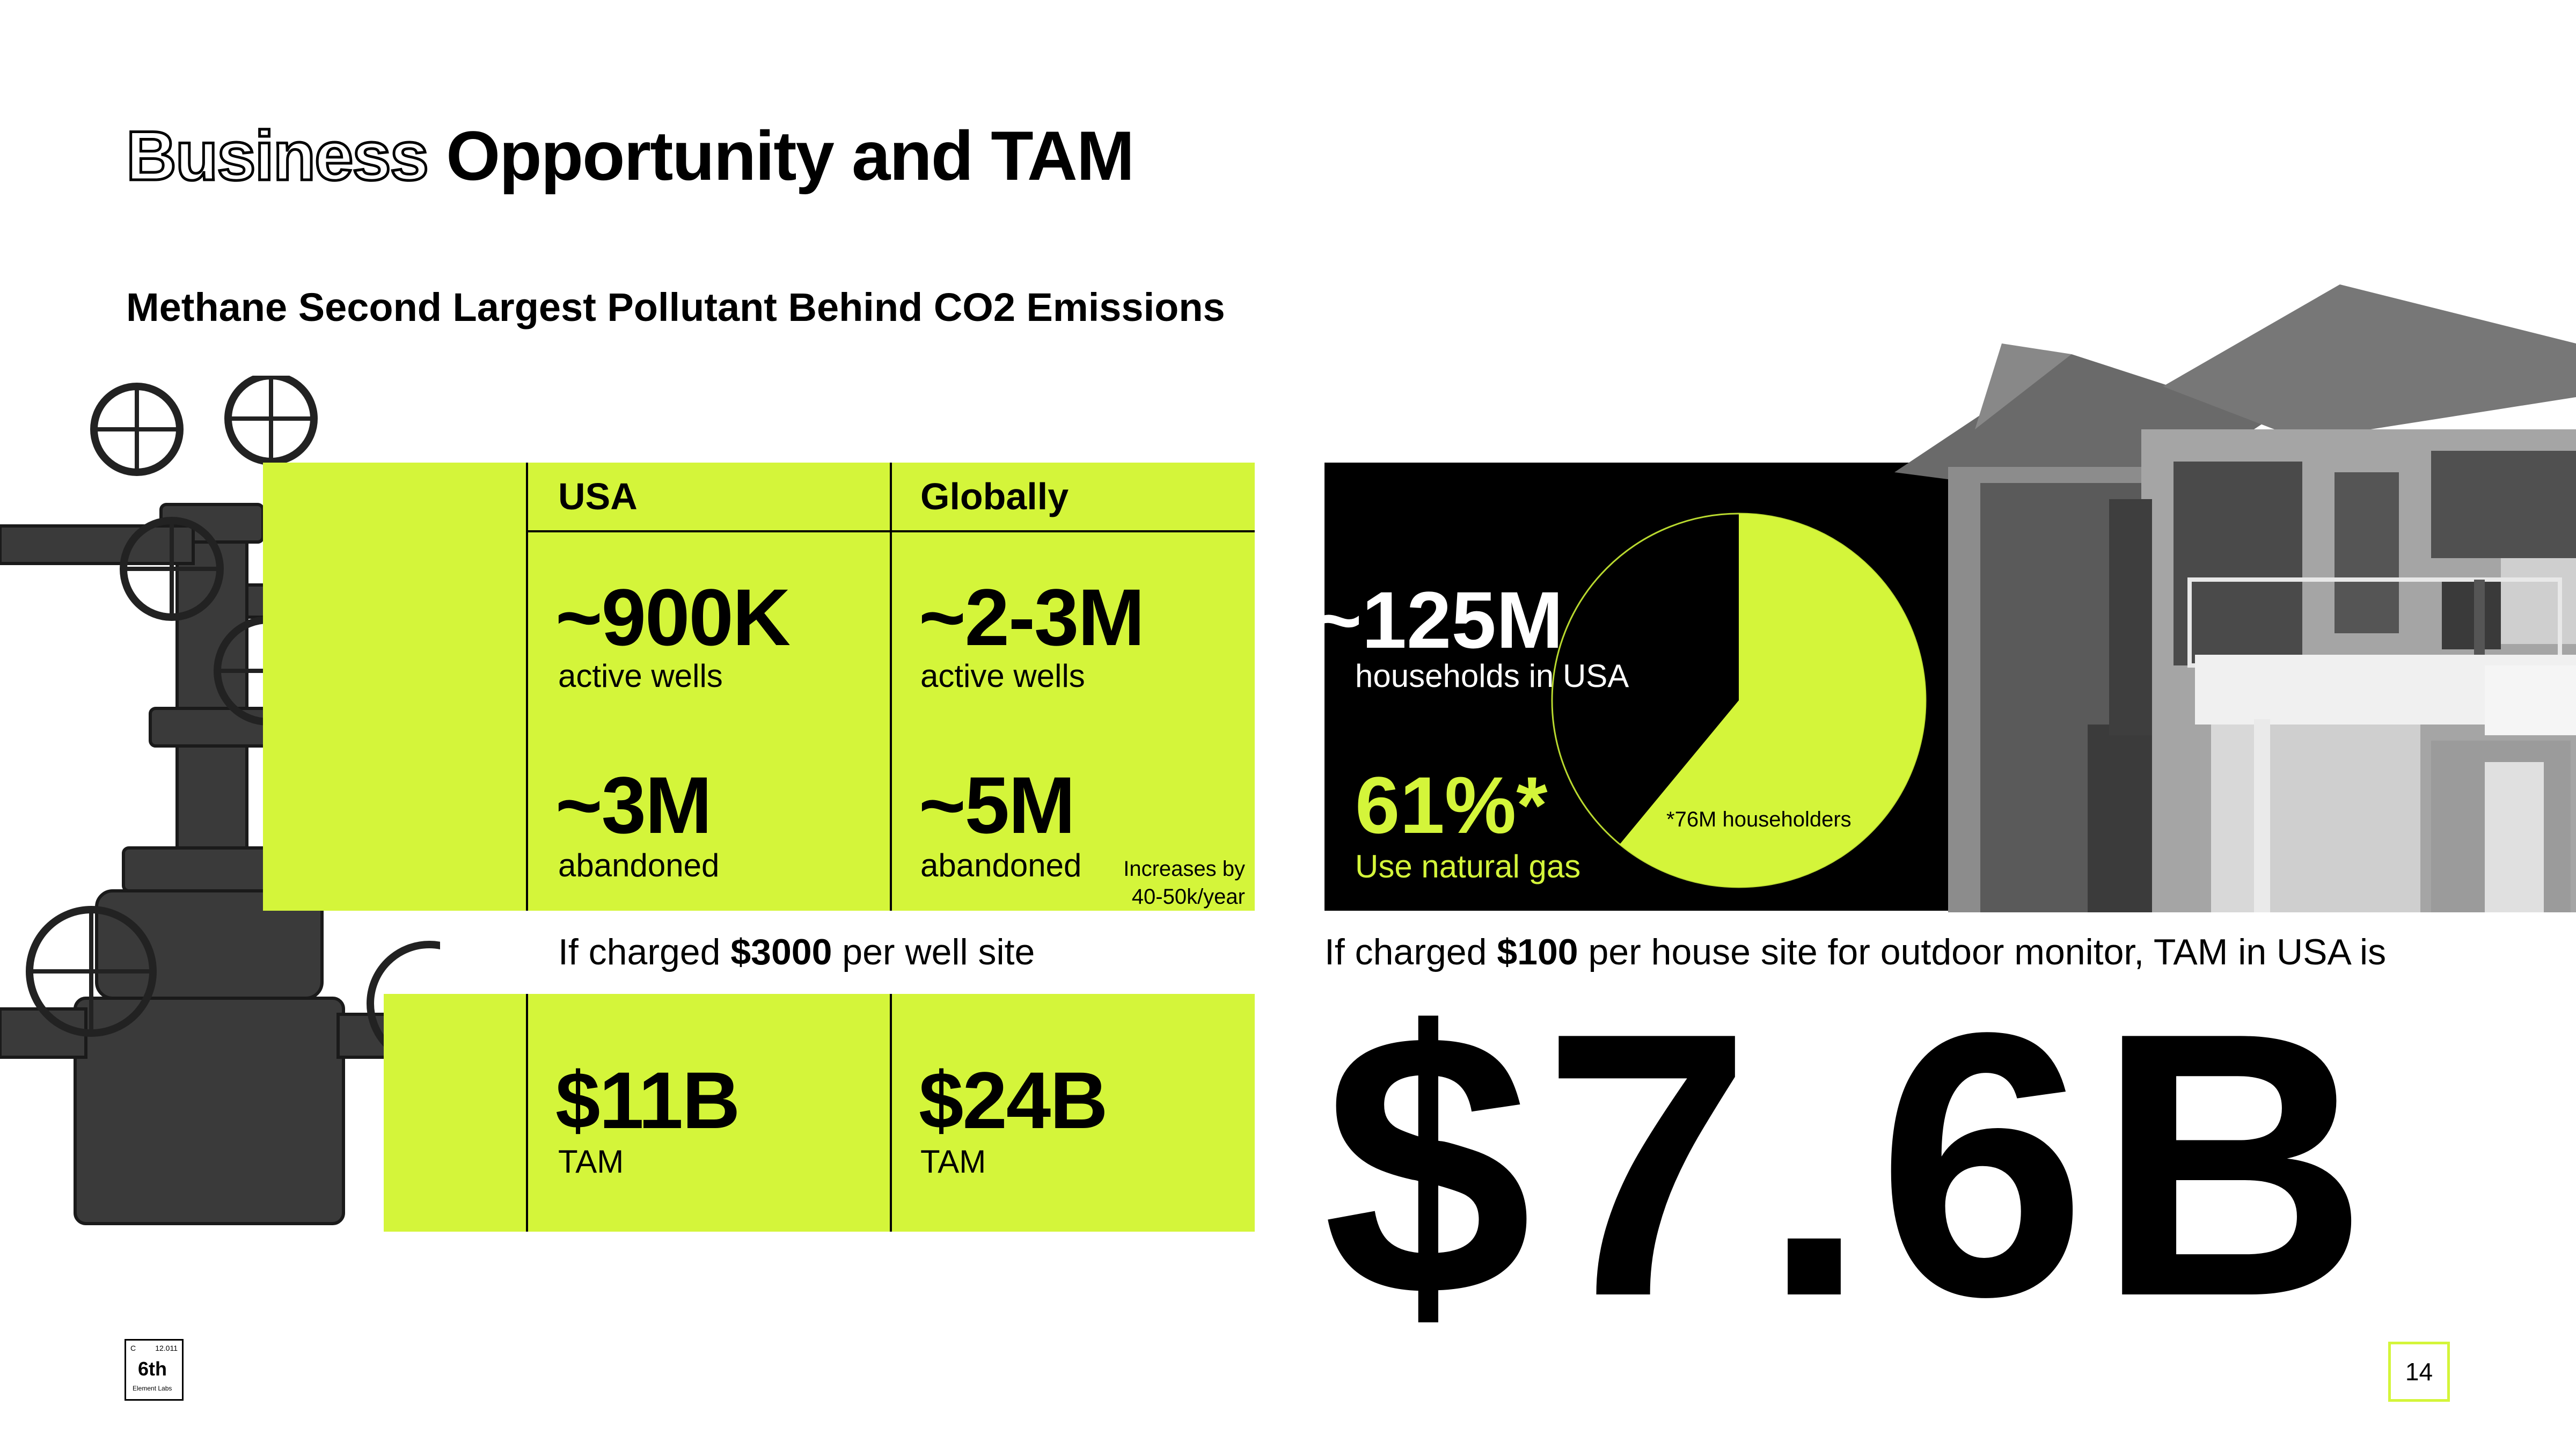 The image size is (2576, 1449). What do you see at coordinates (1032, 617) in the screenshot?
I see `global-active-value: ~2-3M` at bounding box center [1032, 617].